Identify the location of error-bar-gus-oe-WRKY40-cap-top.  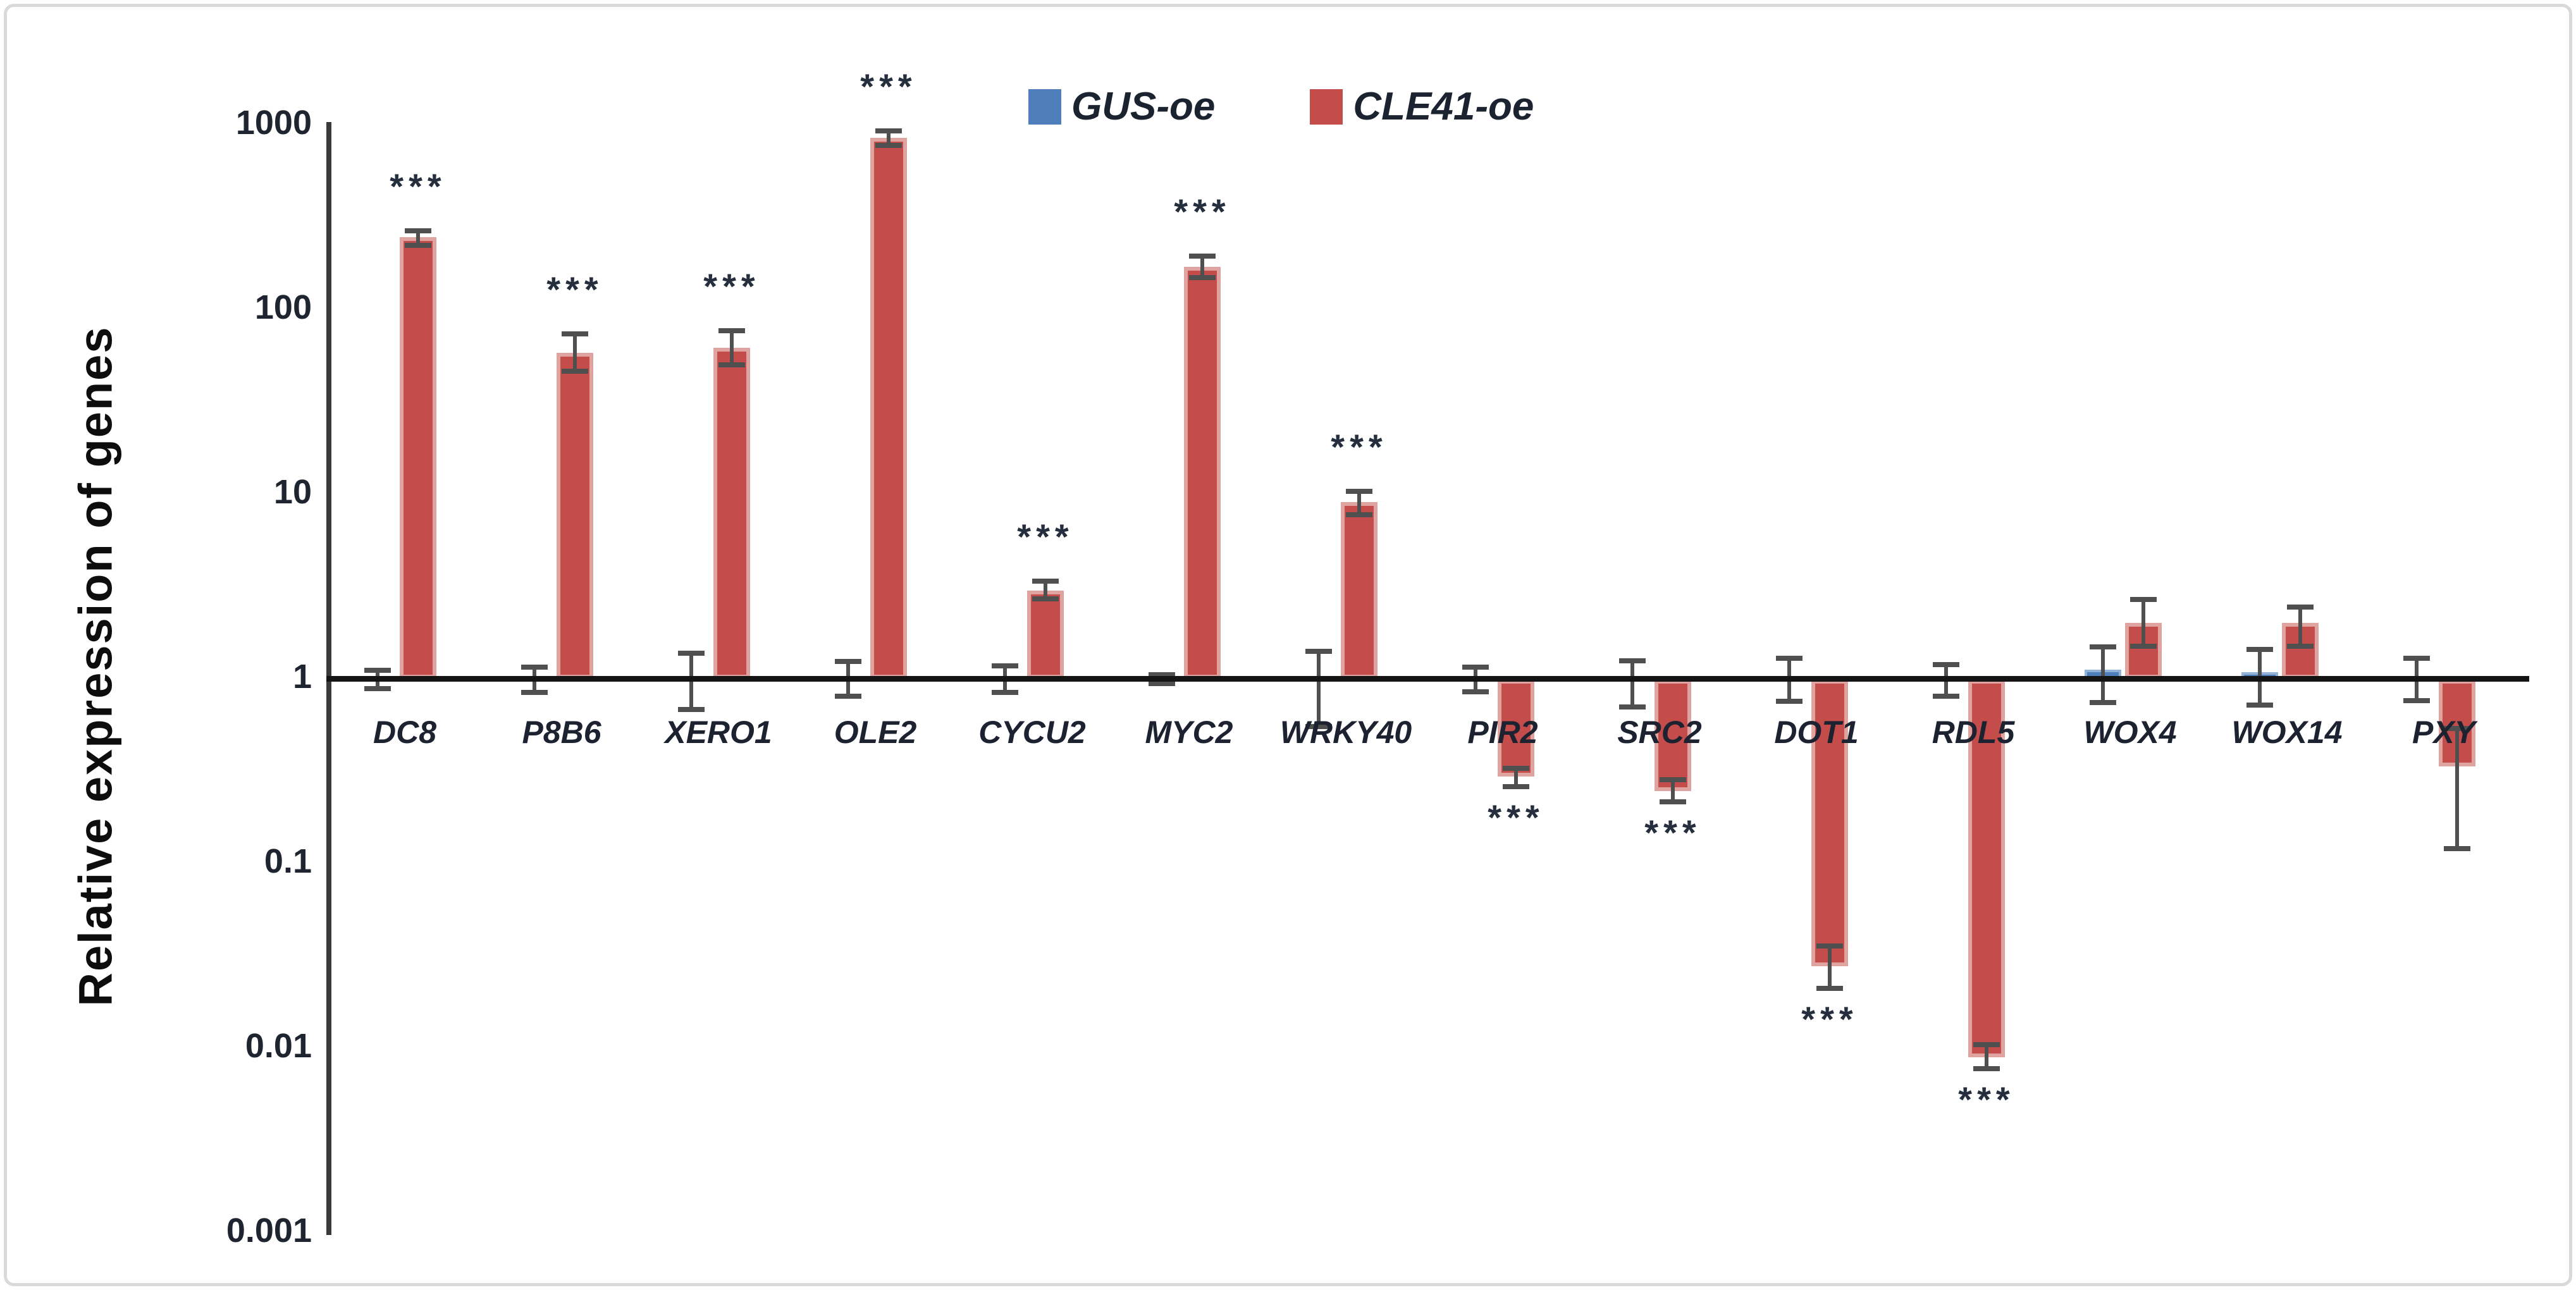
(1318, 651).